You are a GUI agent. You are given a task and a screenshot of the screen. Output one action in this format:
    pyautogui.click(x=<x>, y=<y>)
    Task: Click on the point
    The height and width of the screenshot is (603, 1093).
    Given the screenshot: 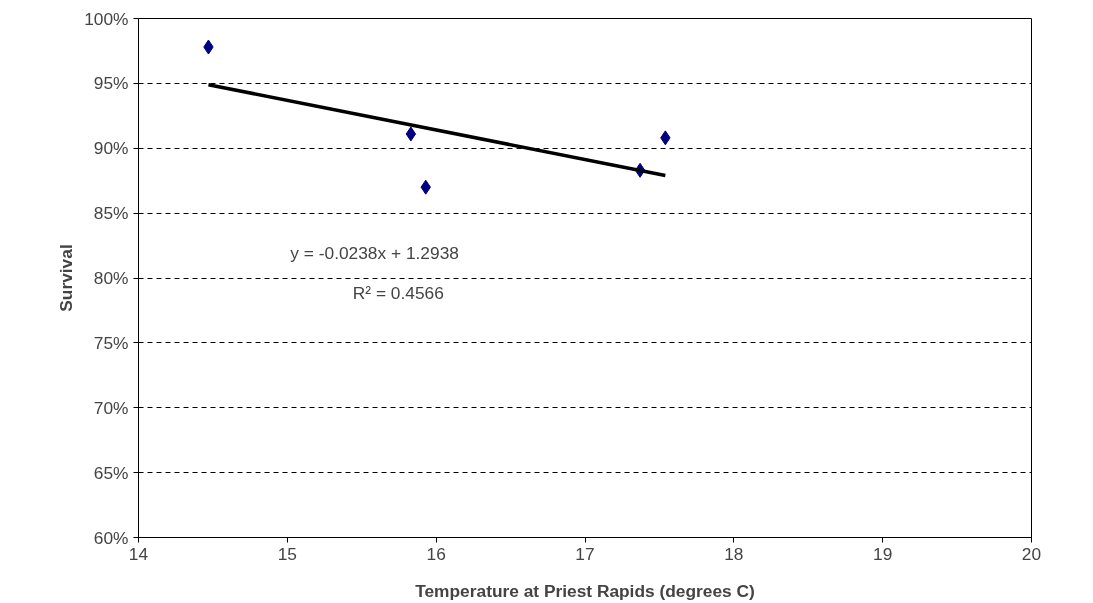 What is the action you would take?
    pyautogui.click(x=411, y=134)
    